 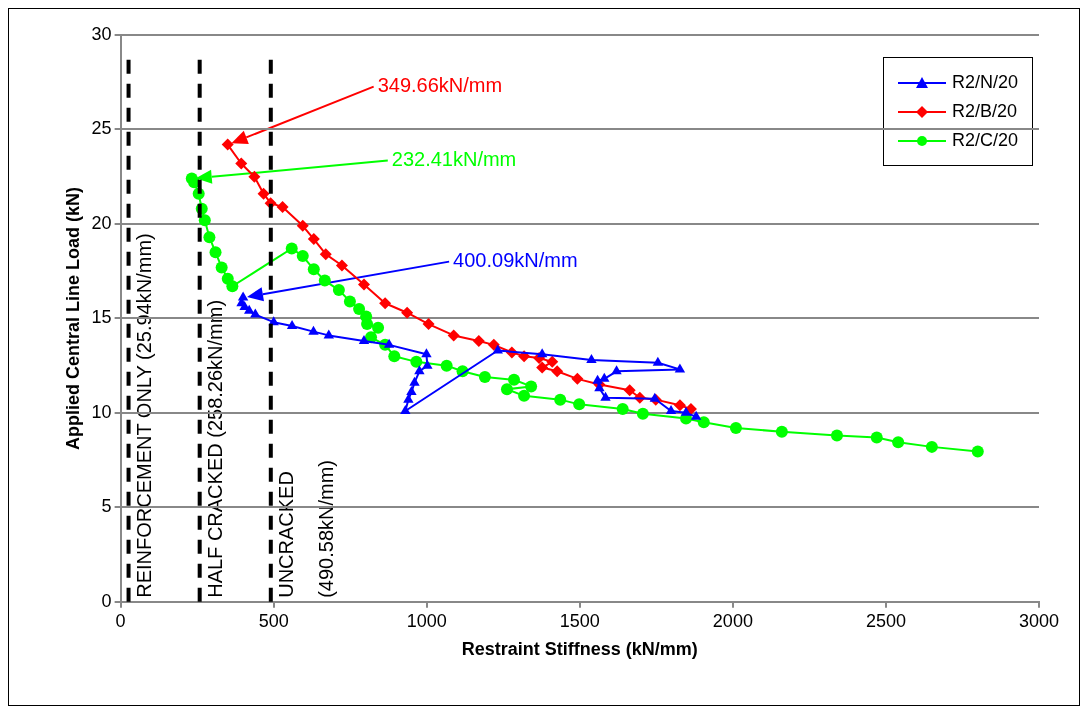 What do you see at coordinates (106, 600) in the screenshot?
I see `y-tick-label: 0` at bounding box center [106, 600].